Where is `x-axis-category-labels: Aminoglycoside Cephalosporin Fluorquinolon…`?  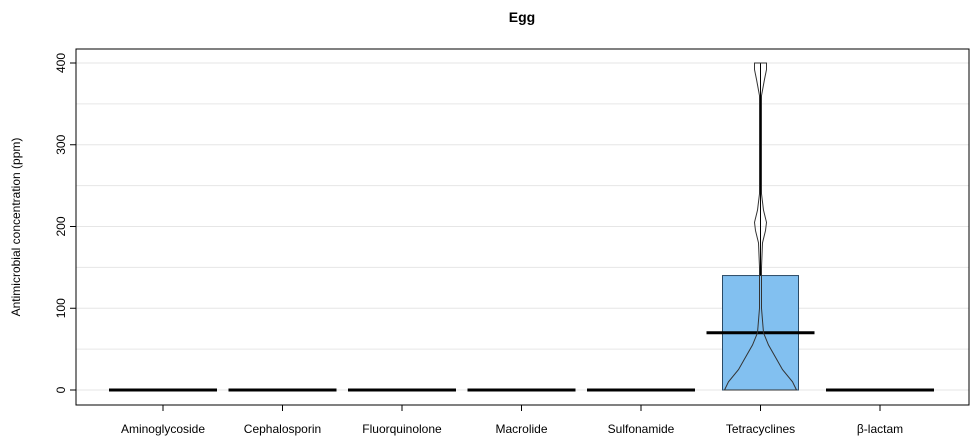 x-axis-category-labels: Aminoglycoside Cephalosporin Fluorquinolon… is located at coordinates (512, 420).